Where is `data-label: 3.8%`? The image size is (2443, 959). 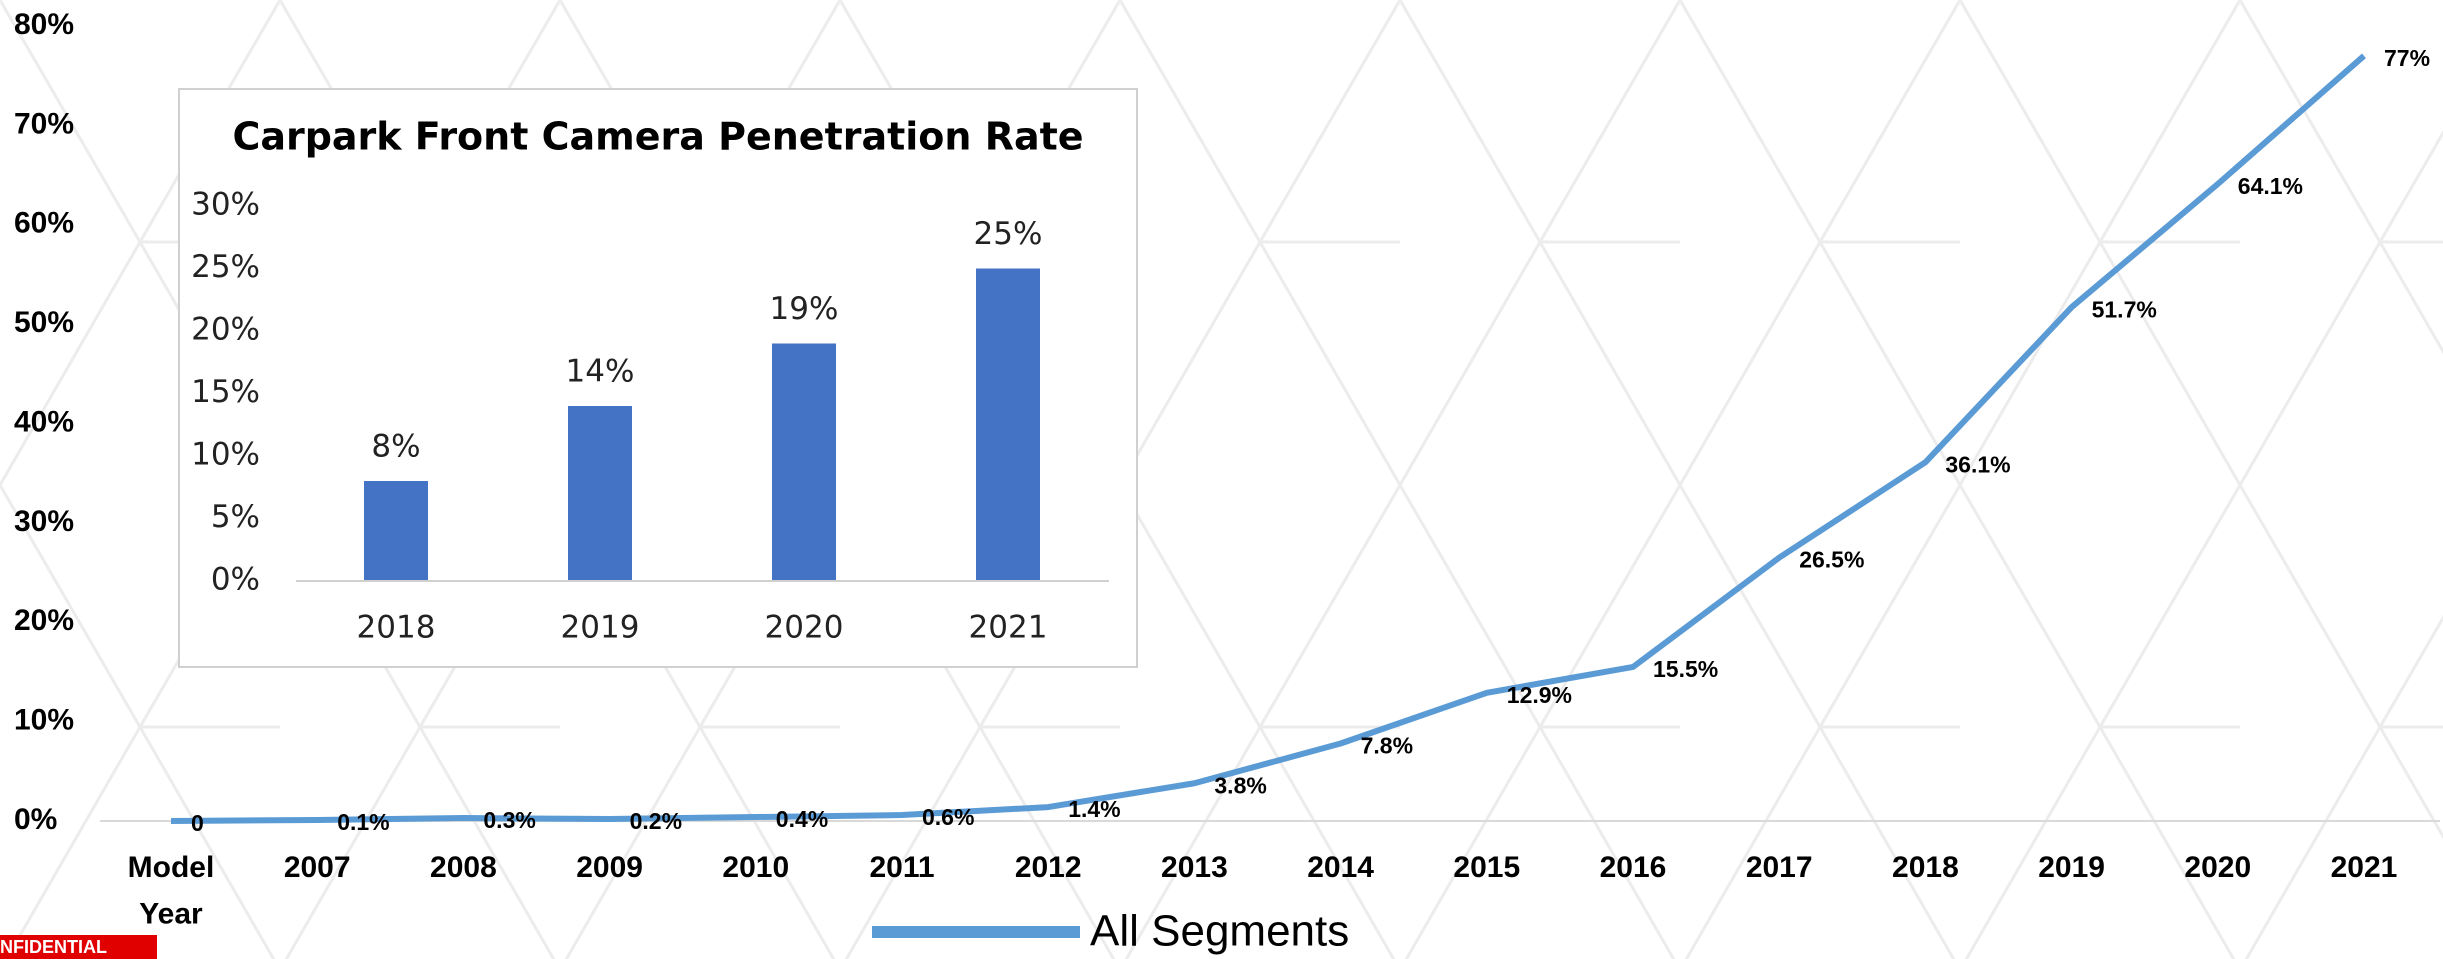 data-label: 3.8% is located at coordinates (1240, 785).